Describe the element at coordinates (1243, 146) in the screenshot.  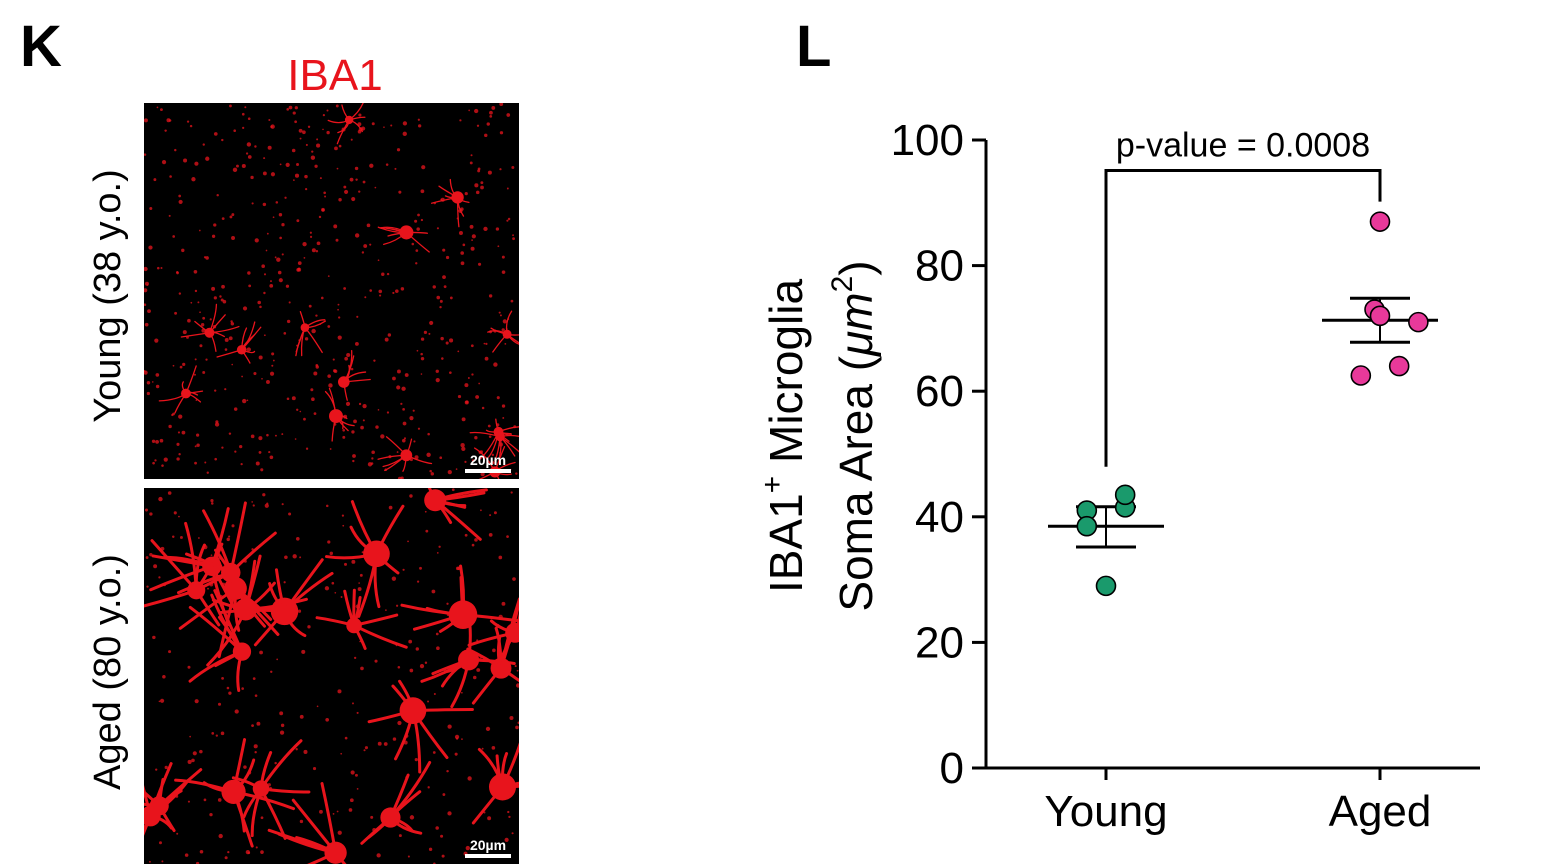
I see `p-value-label: p-value = 0.0008` at that location.